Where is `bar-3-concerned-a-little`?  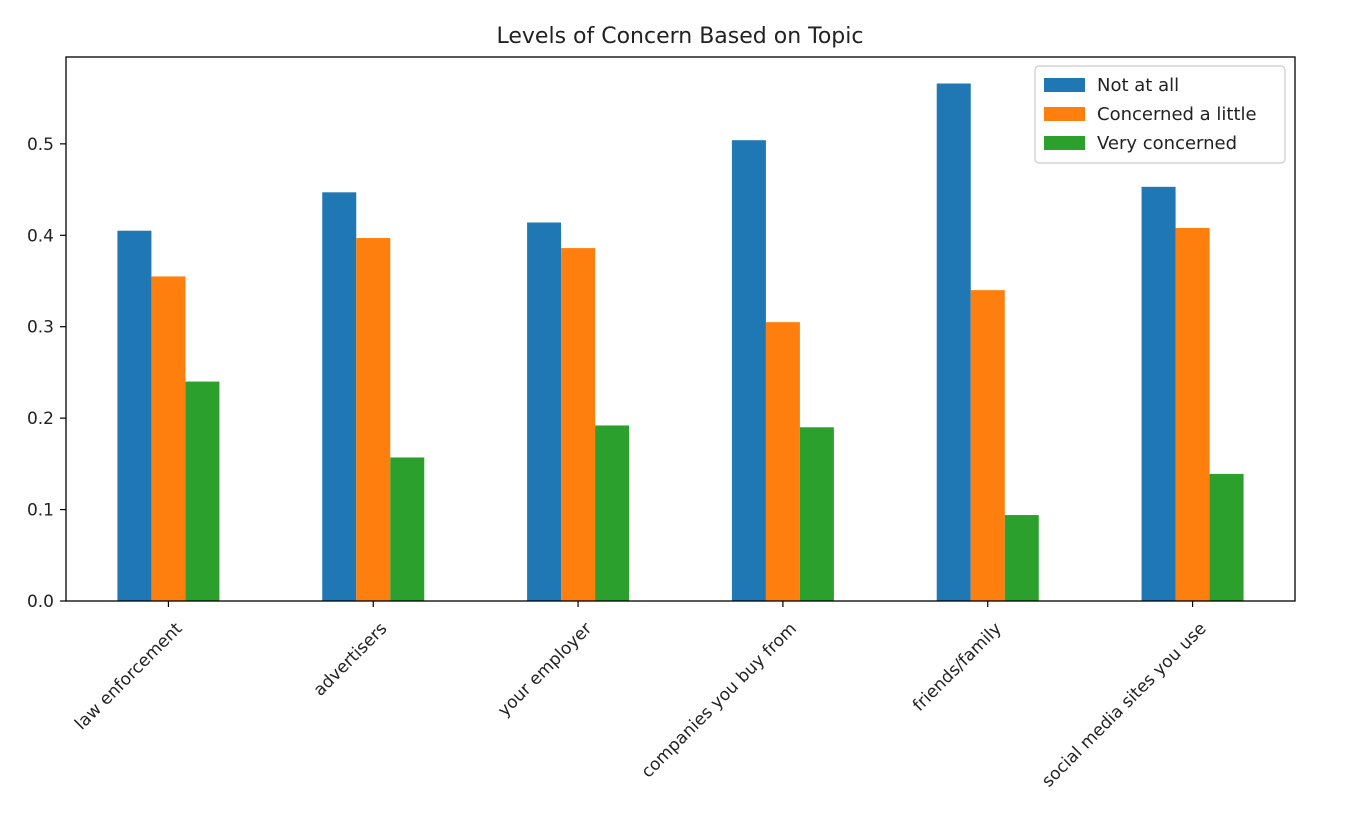 bar-3-concerned-a-little is located at coordinates (578, 424).